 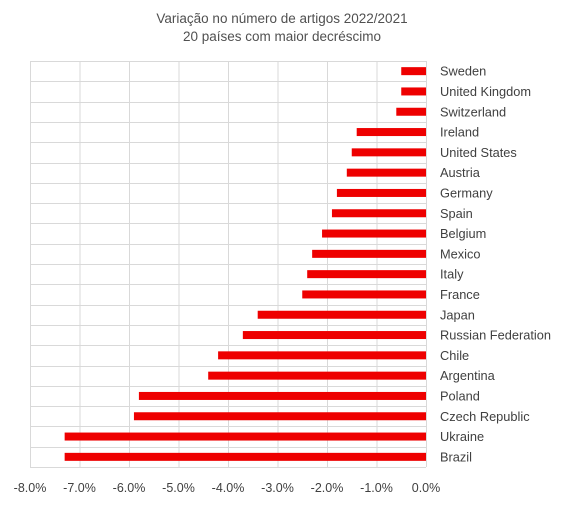 What do you see at coordinates (454, 355) in the screenshot?
I see `category-label: Chile` at bounding box center [454, 355].